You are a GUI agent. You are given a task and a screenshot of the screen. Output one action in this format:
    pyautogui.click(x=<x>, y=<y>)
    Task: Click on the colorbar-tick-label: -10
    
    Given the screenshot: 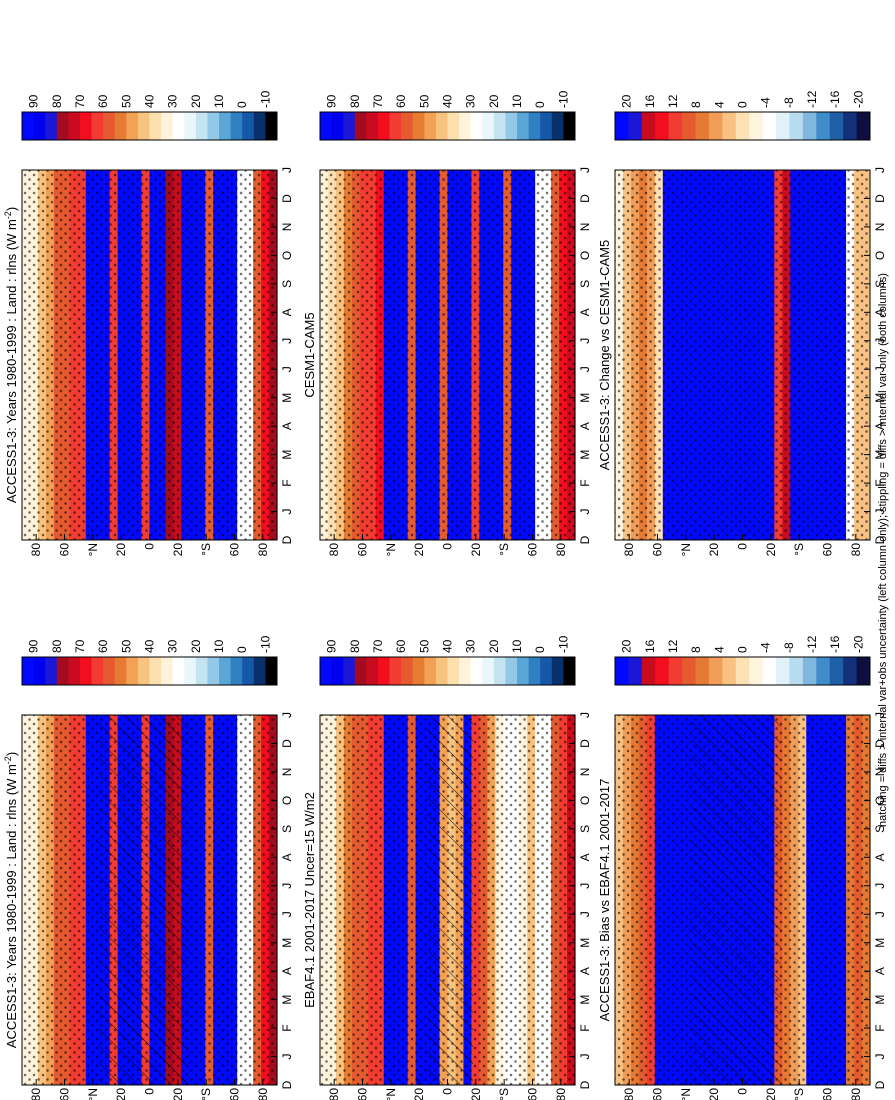 What is the action you would take?
    pyautogui.click(x=563, y=644)
    